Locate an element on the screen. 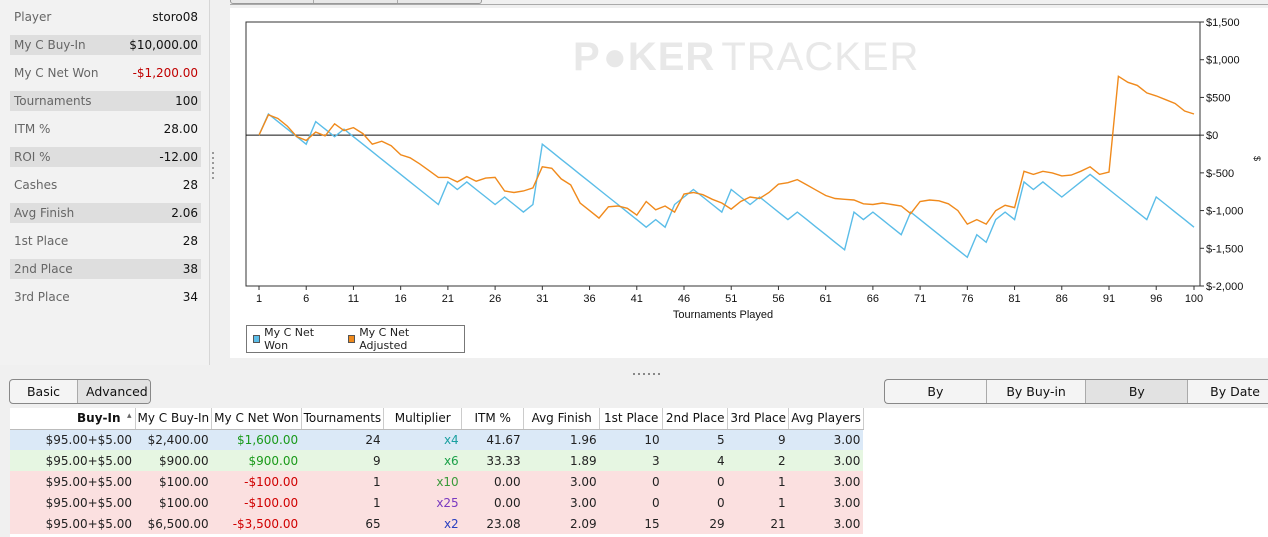 The width and height of the screenshot is (1268, 537). x-tick-label: 91 is located at coordinates (1109, 299).